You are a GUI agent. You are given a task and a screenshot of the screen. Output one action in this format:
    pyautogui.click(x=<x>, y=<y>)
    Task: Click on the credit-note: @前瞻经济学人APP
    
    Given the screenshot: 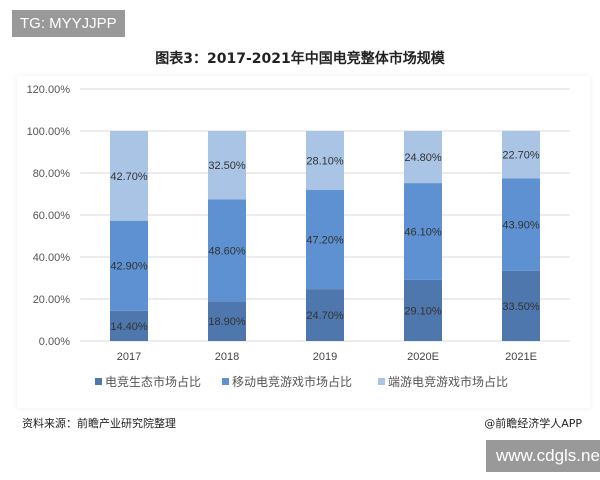 What is the action you would take?
    pyautogui.click(x=533, y=423)
    